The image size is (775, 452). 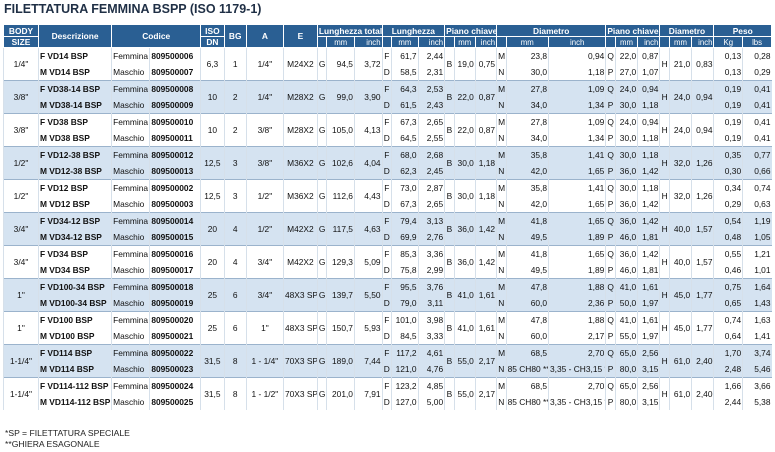 What do you see at coordinates (687, 30) in the screenshot?
I see `col-diametro-2: Diametro` at bounding box center [687, 30].